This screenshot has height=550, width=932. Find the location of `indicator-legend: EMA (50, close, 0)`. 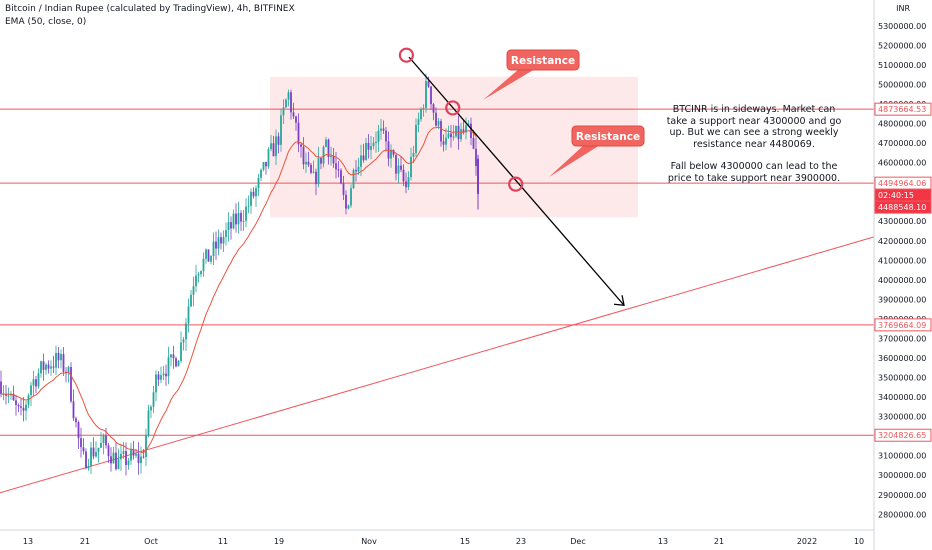

indicator-legend: EMA (50, close, 0) is located at coordinates (46, 22).